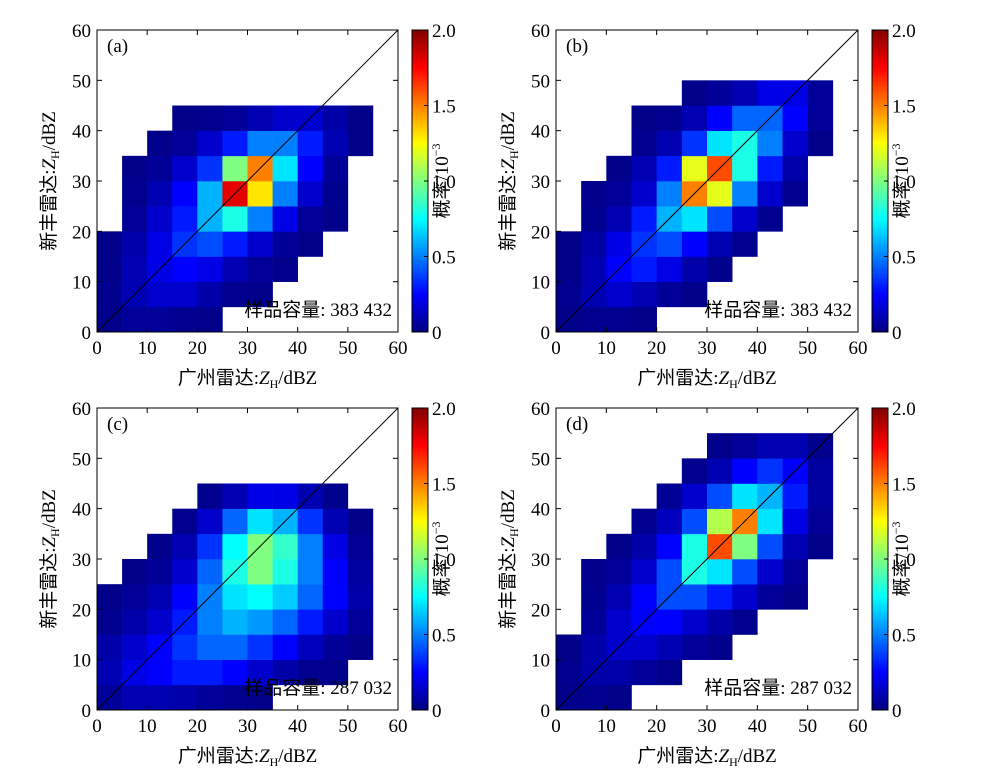 The width and height of the screenshot is (988, 776). What do you see at coordinates (901, 180) in the screenshot?
I see `colorbar-label: 概率/10−3` at bounding box center [901, 180].